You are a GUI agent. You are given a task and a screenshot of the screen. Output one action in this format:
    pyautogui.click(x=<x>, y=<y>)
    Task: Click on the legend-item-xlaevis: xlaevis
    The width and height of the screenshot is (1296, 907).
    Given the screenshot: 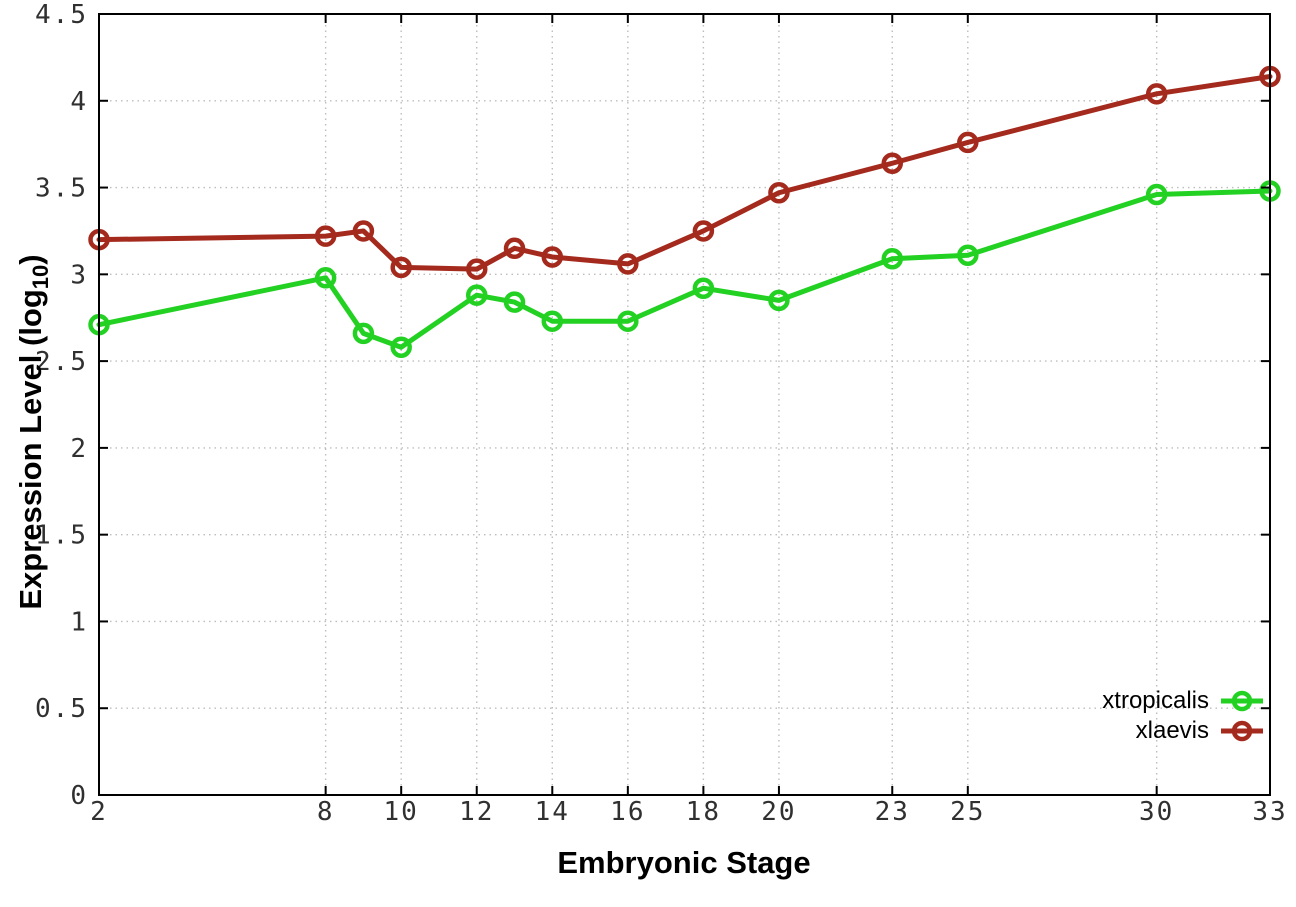 What is the action you would take?
    pyautogui.click(x=1184, y=731)
    